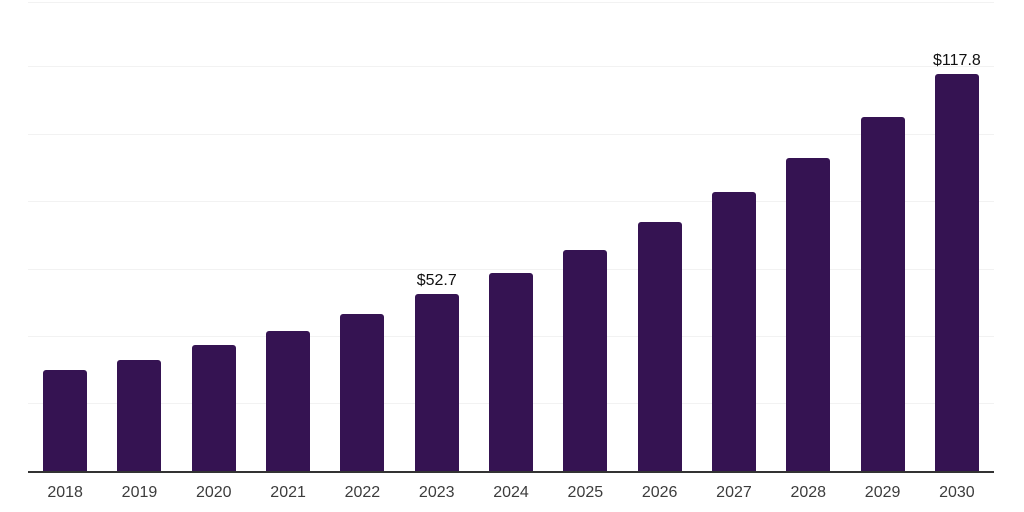 The height and width of the screenshot is (512, 1024). Describe the element at coordinates (734, 492) in the screenshot. I see `x-tick-2027: 2027` at that location.